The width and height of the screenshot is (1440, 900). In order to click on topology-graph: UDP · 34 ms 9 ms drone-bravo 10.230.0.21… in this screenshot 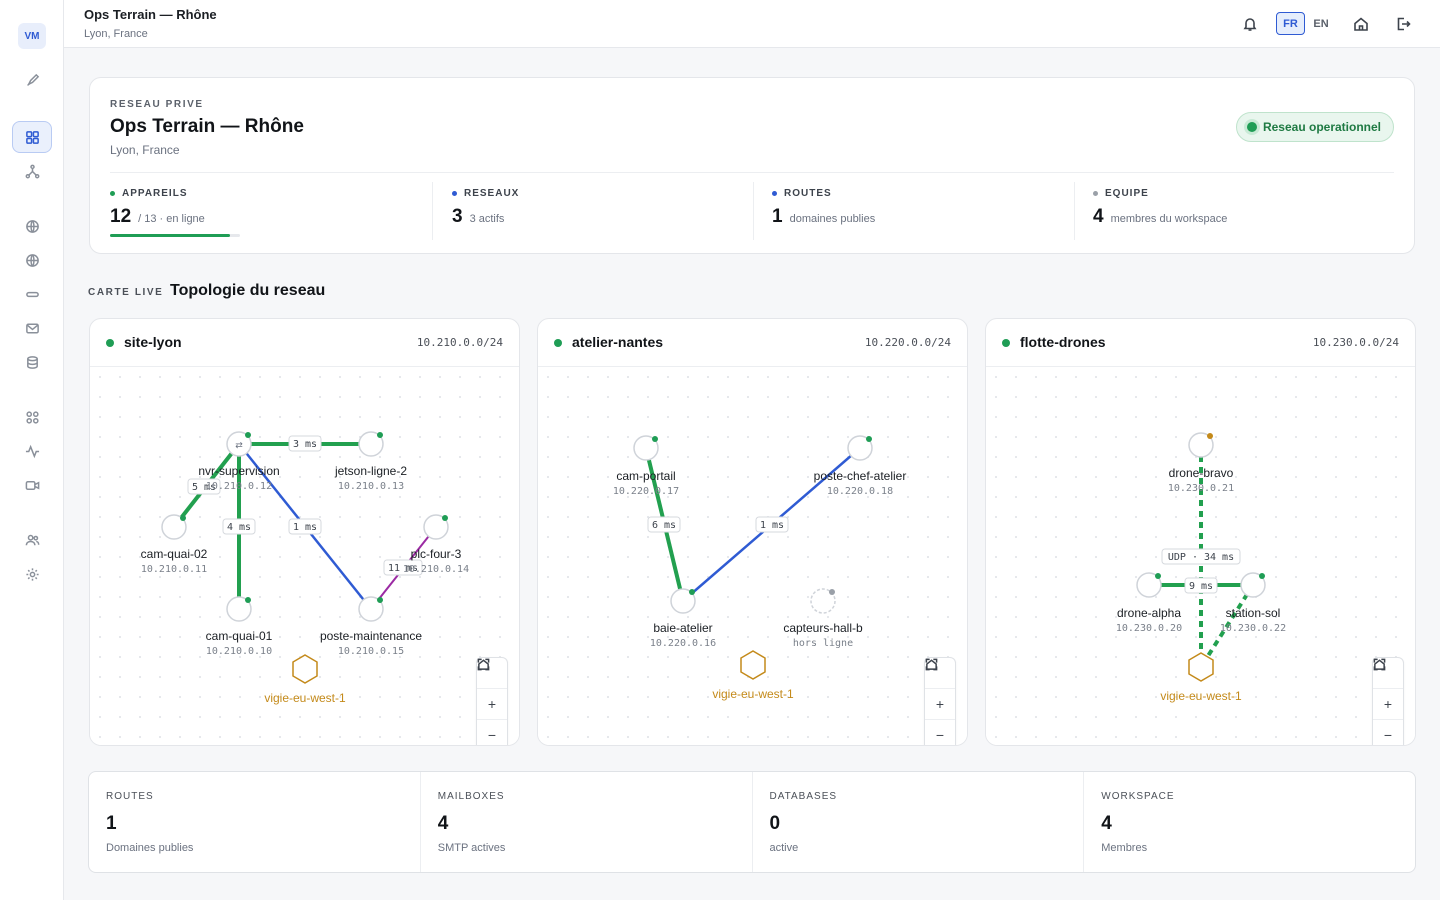, I will do `click(1201, 556)`.